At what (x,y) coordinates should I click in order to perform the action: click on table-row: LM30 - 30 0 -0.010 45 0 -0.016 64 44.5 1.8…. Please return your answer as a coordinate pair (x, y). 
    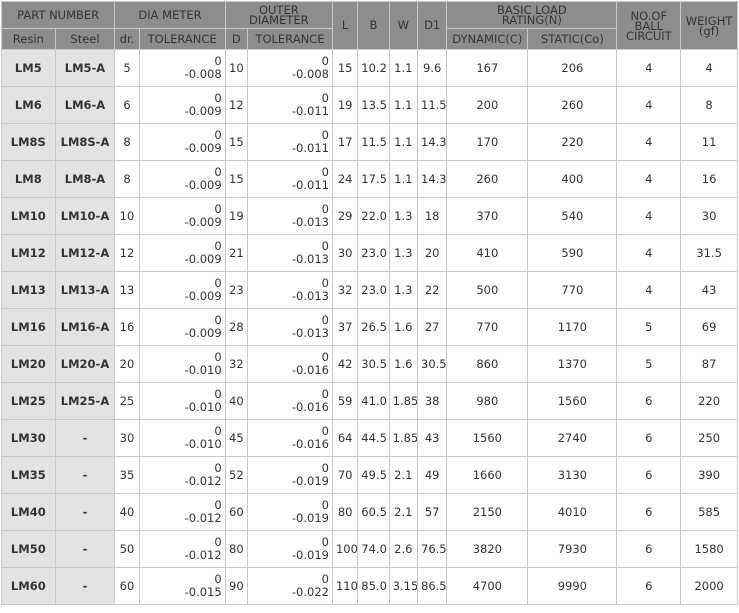
    Looking at the image, I should click on (369, 438).